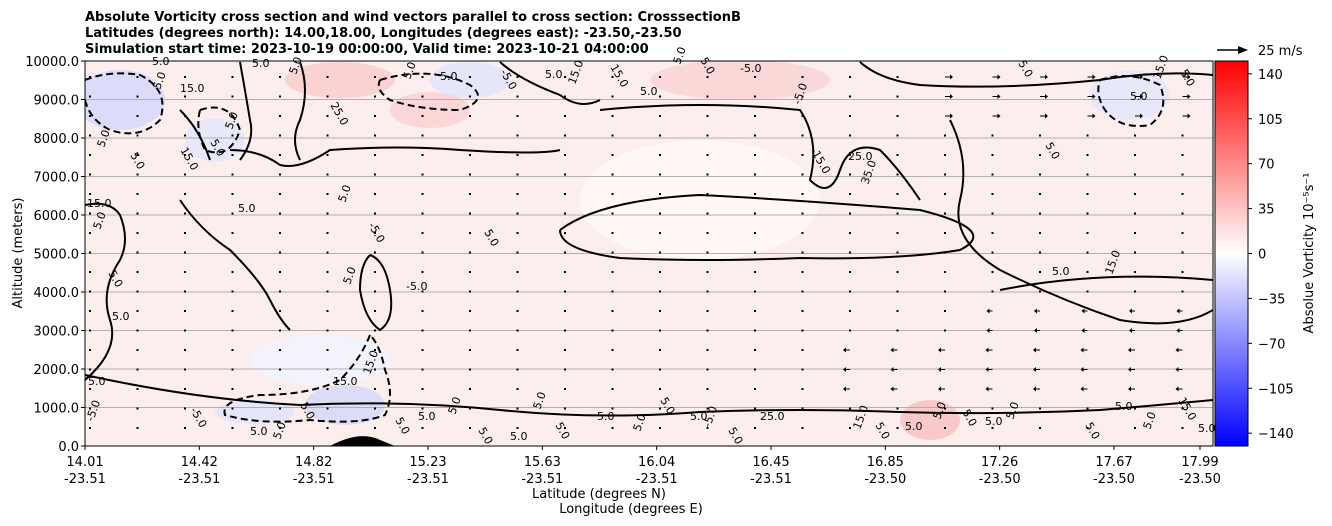 The height and width of the screenshot is (526, 1332). I want to click on x-tick-label-lon: -23.51, so click(314, 479).